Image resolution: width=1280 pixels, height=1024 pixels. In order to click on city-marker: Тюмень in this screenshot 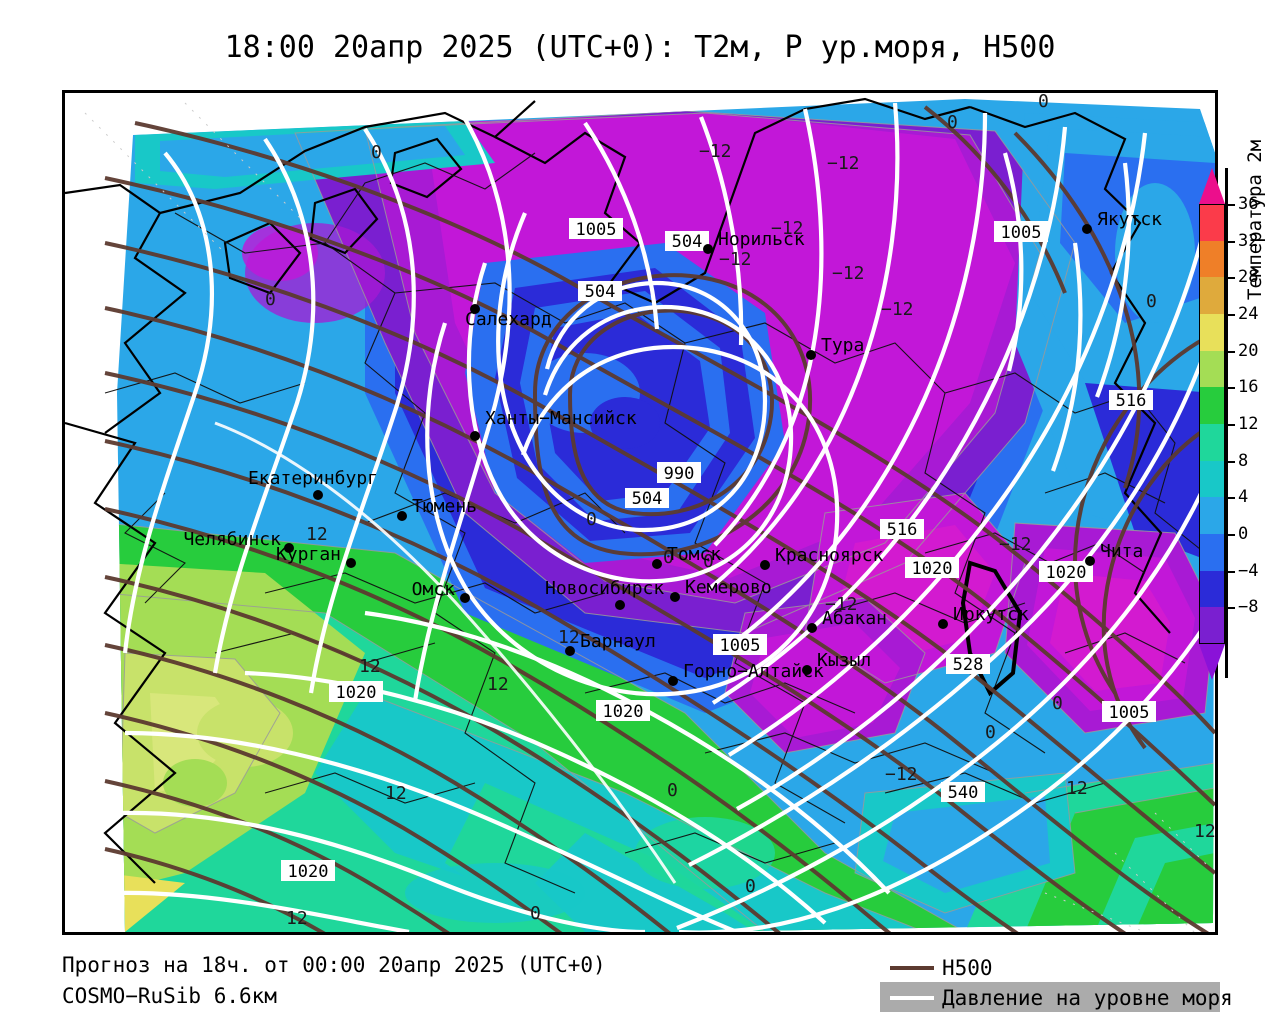, I will do `click(437, 508)`.